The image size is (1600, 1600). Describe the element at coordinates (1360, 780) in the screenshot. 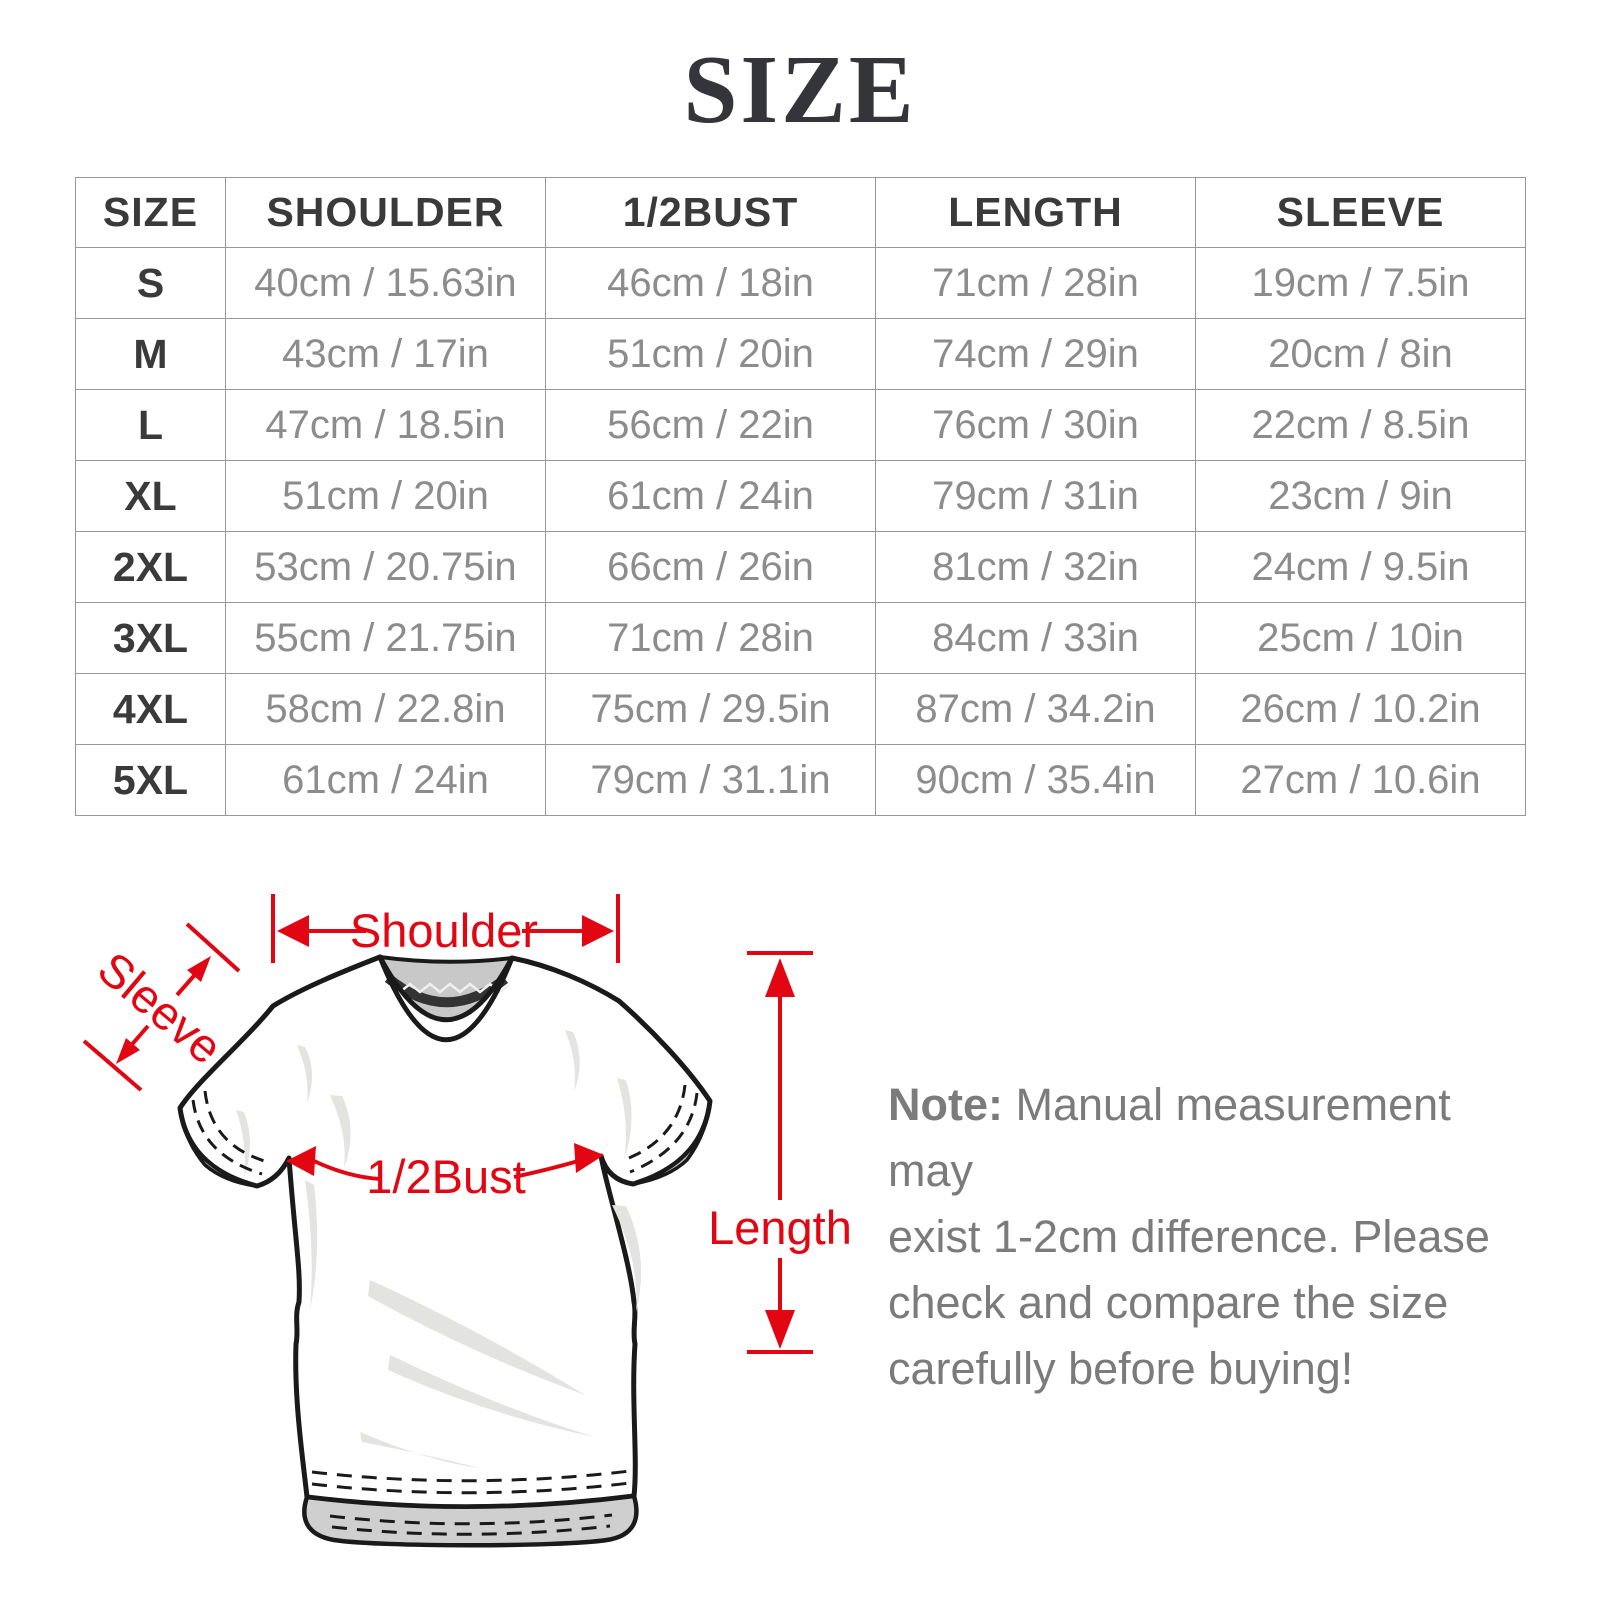

I see `cell-sleeve: 27cm / 10.6in` at that location.